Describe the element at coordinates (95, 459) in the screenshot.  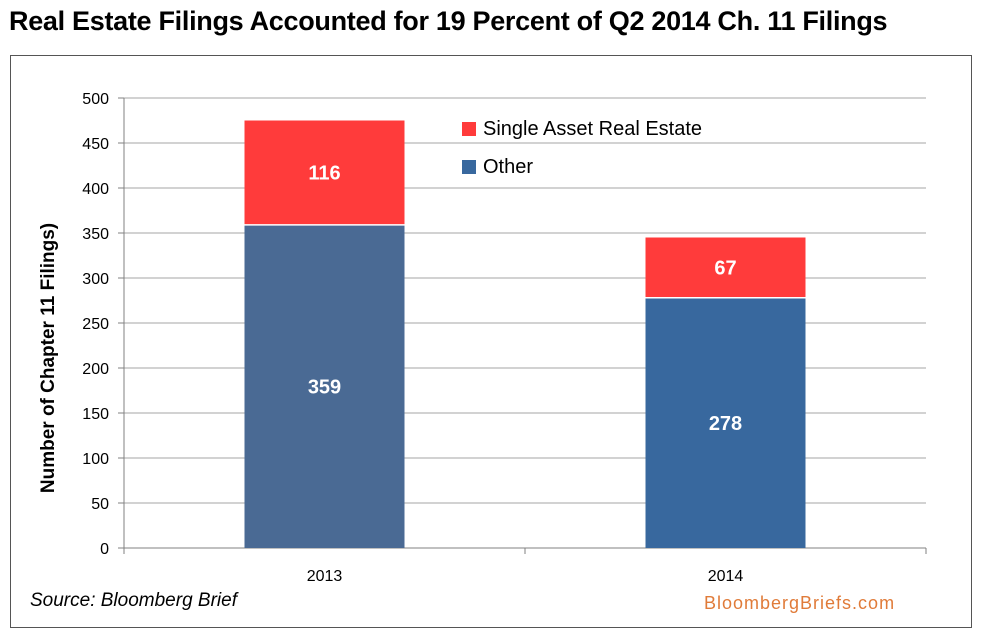
I see `y-tick-label: 100` at that location.